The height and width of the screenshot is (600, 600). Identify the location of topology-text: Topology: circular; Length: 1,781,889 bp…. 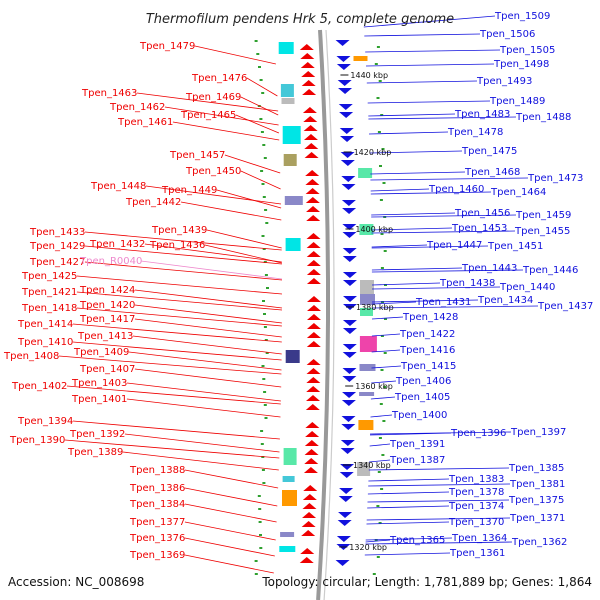
(426, 582).